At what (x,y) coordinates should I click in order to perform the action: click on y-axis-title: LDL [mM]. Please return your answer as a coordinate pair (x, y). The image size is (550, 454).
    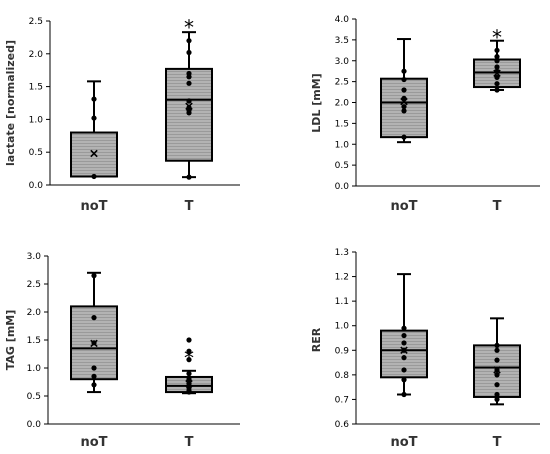
    Looking at the image, I should click on (316, 102).